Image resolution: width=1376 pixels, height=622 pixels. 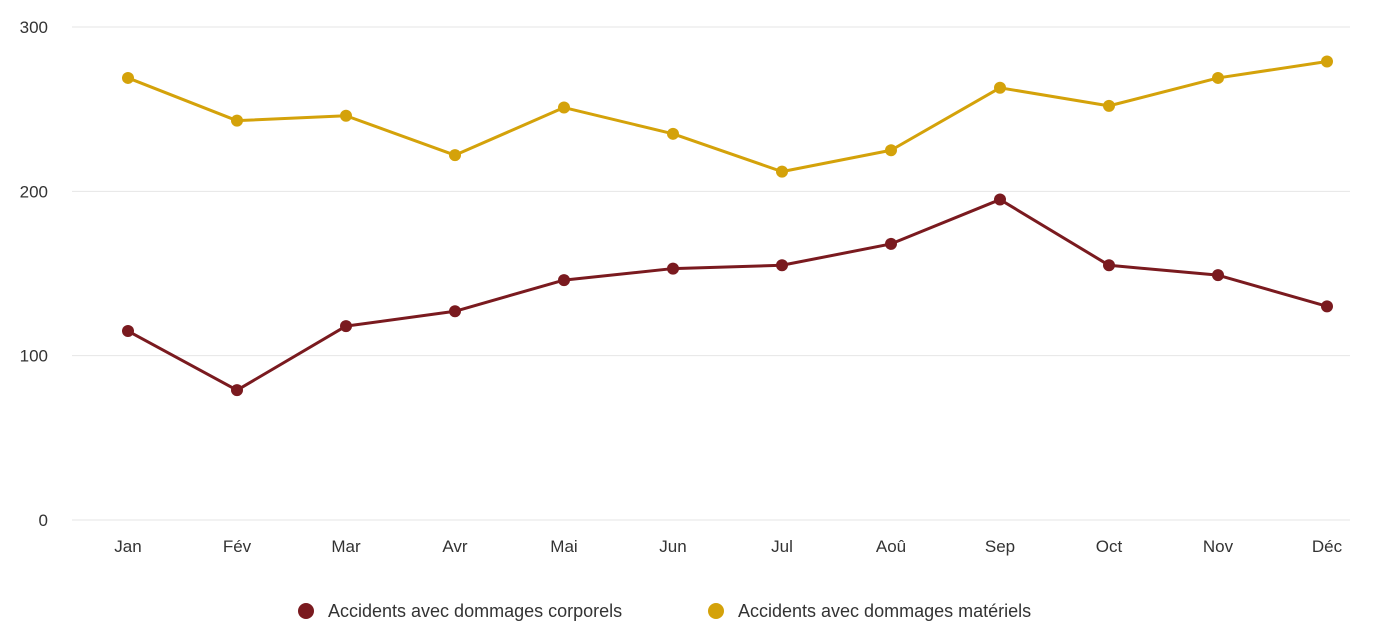 What do you see at coordinates (127, 546) in the screenshot?
I see `x-tick-label: Jan` at bounding box center [127, 546].